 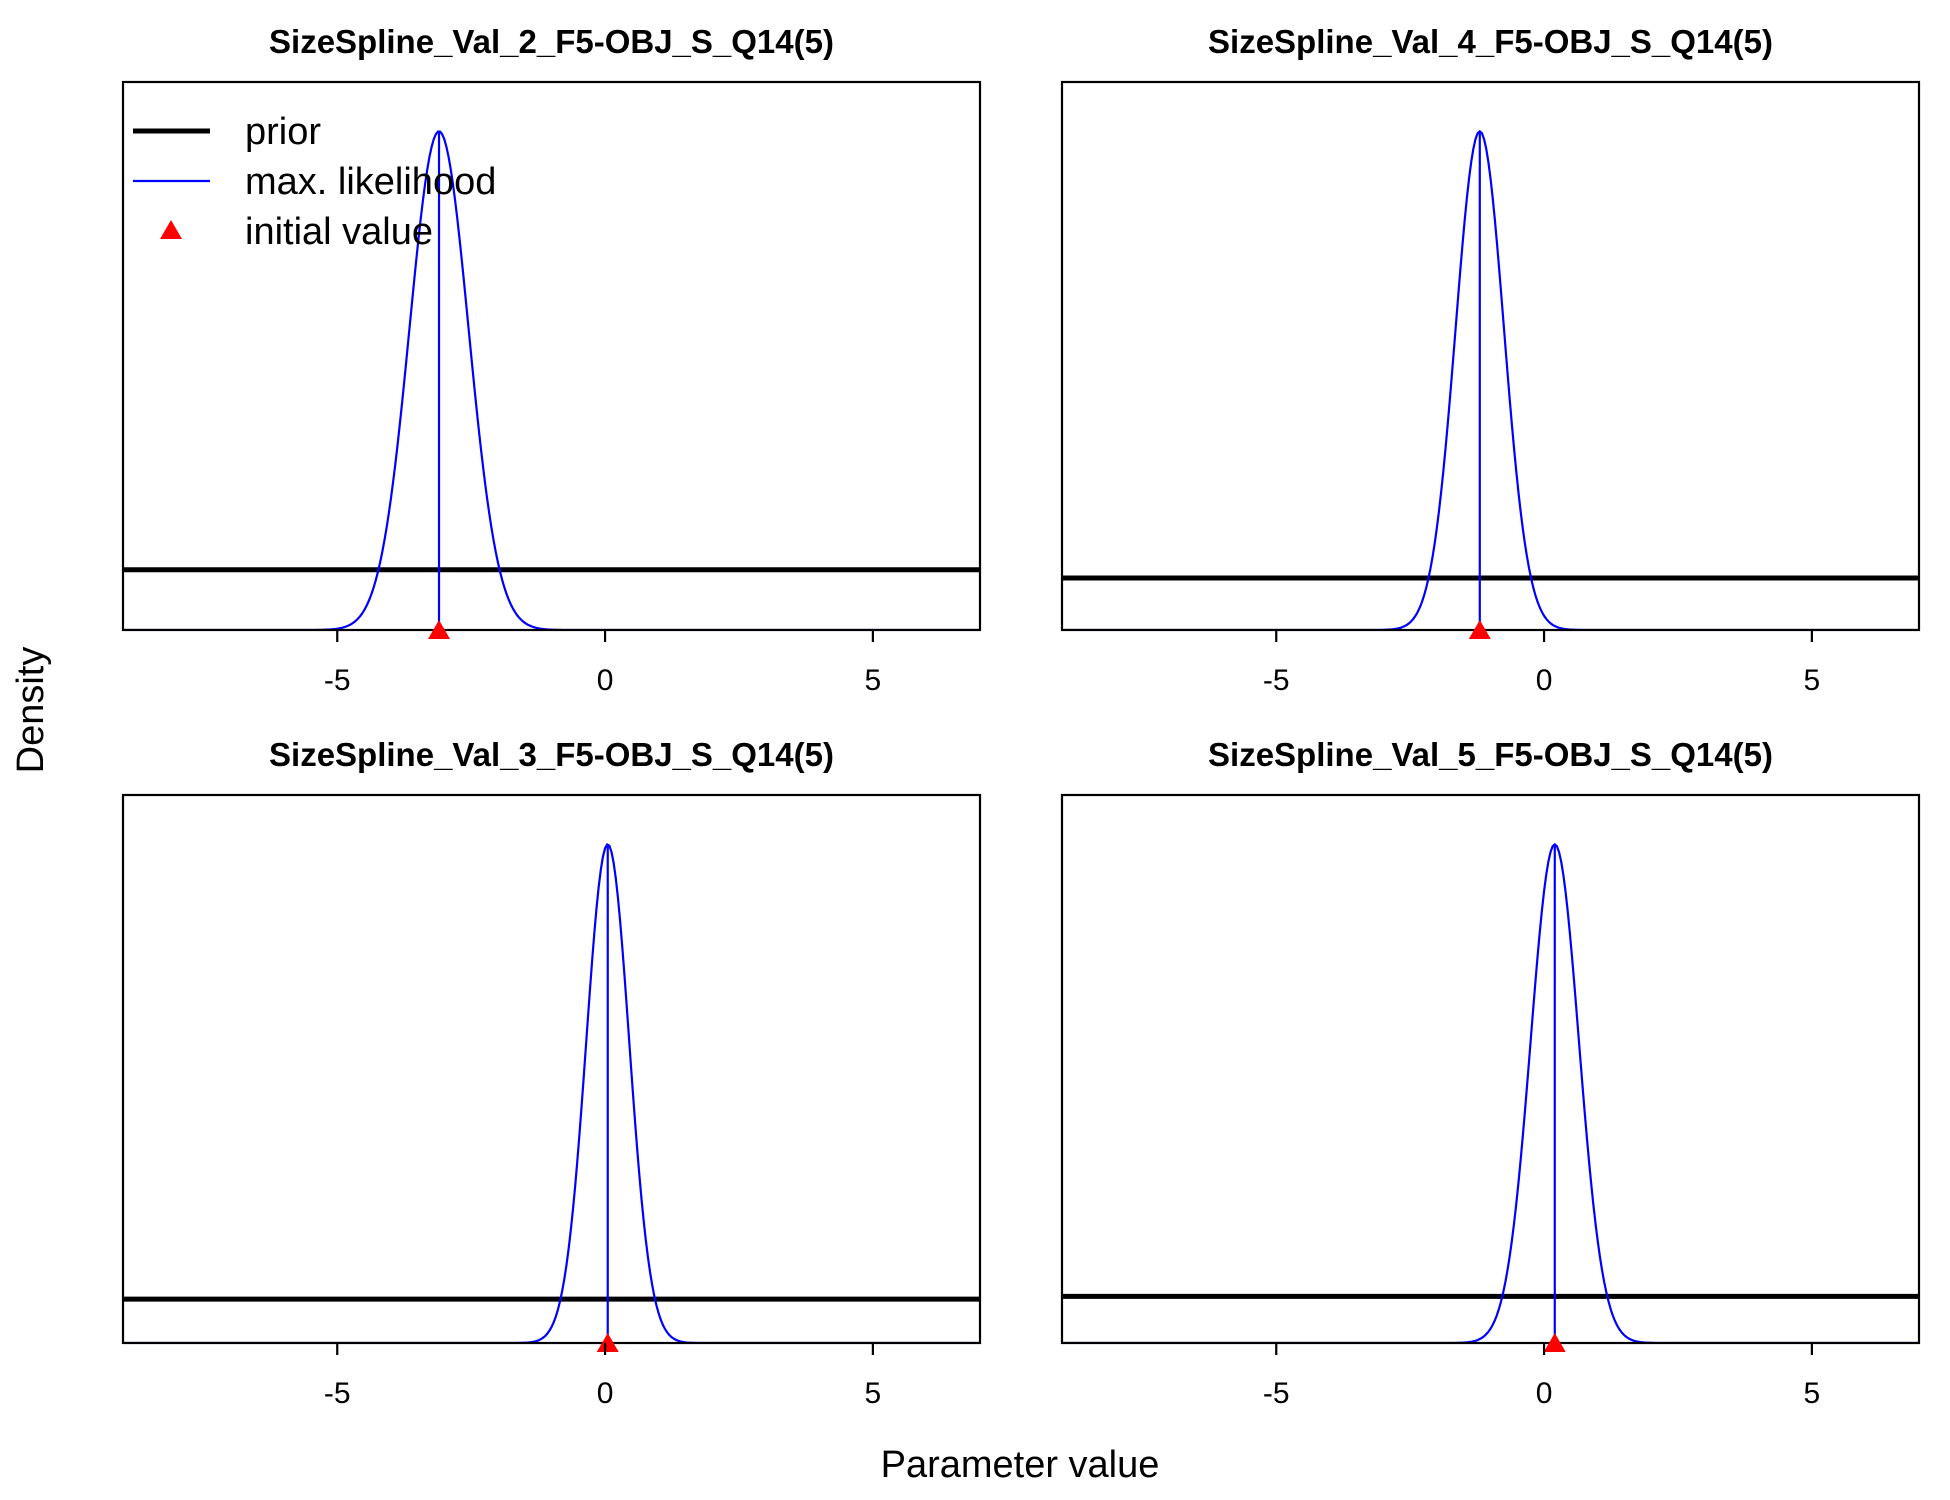 What do you see at coordinates (31, 710) in the screenshot?
I see `y-axis-title: Density` at bounding box center [31, 710].